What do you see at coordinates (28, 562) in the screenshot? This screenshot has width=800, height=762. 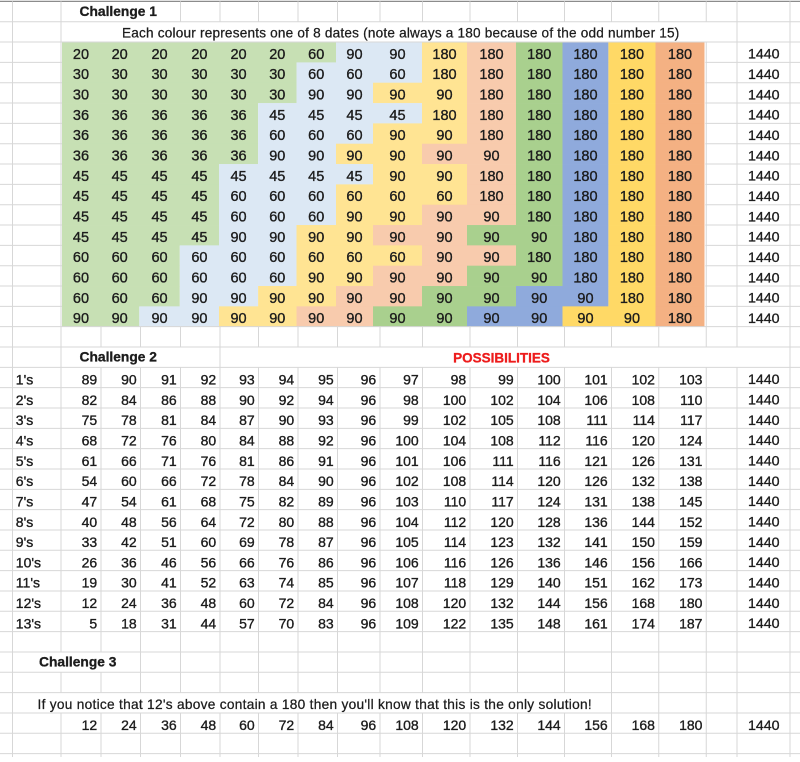 I see `svg-text: 10's` at bounding box center [28, 562].